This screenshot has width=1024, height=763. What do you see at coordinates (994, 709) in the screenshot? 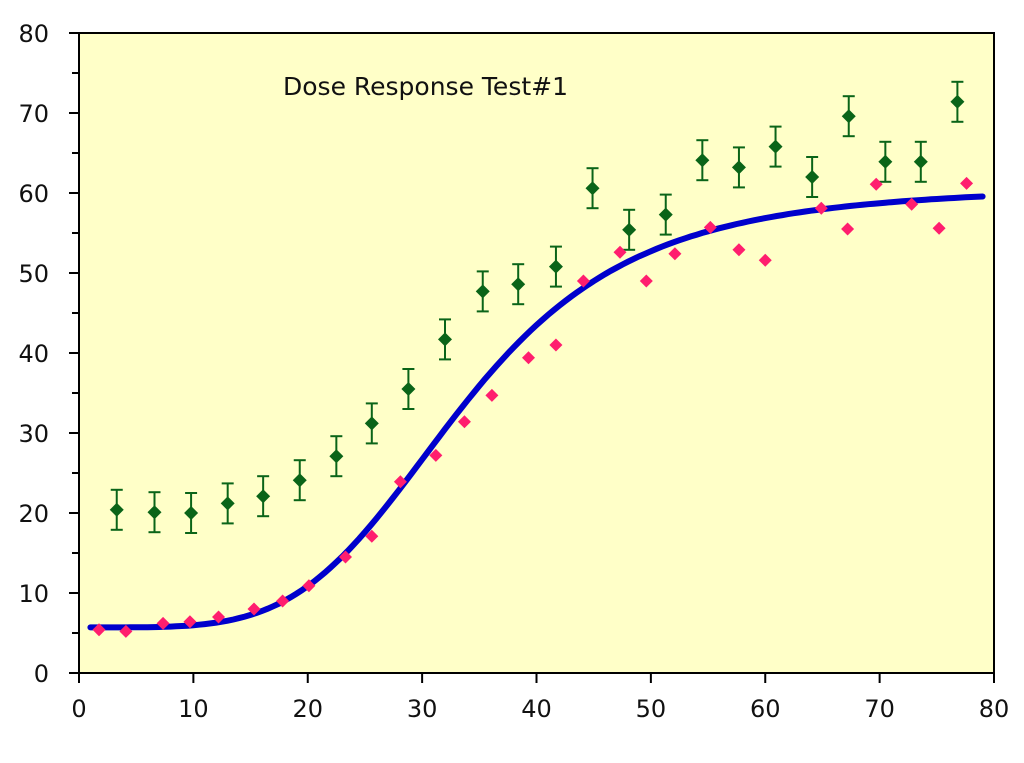
I see `x-tick-label: 80` at bounding box center [994, 709].